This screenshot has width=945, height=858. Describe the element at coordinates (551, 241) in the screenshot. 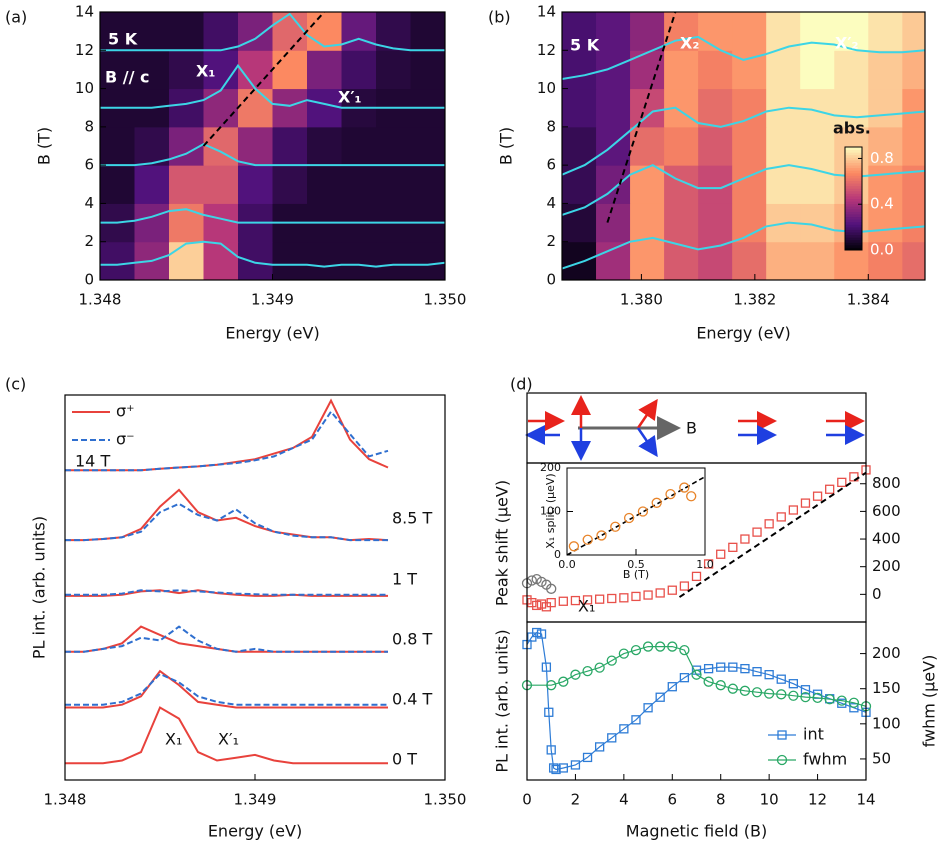

I see `y-tick-label: 2` at that location.